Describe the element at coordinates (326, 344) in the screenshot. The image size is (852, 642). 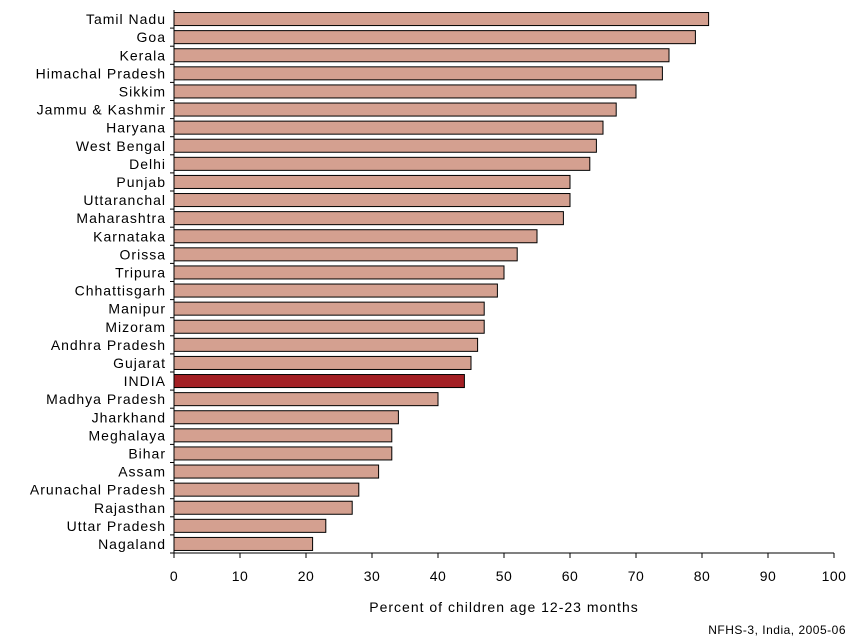
I see `bar-andhra-pradesh` at that location.